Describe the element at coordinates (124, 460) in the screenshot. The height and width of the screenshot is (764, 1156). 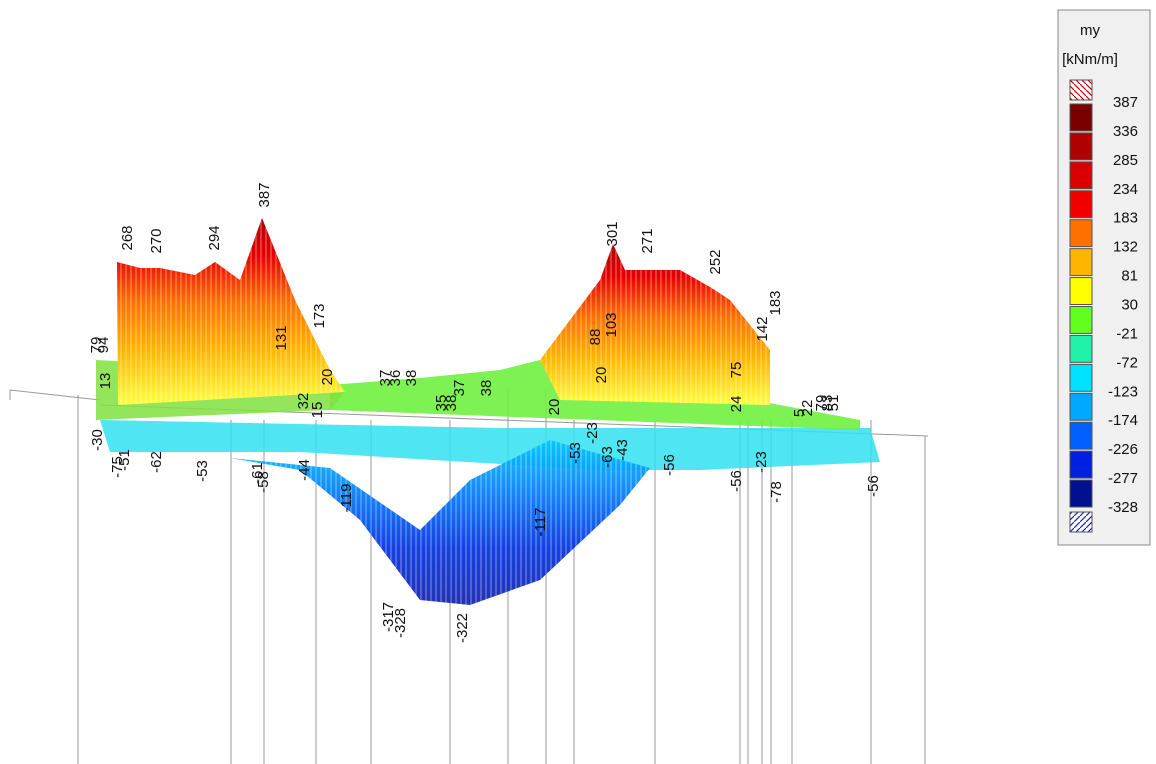
I see `value-label: -51` at that location.